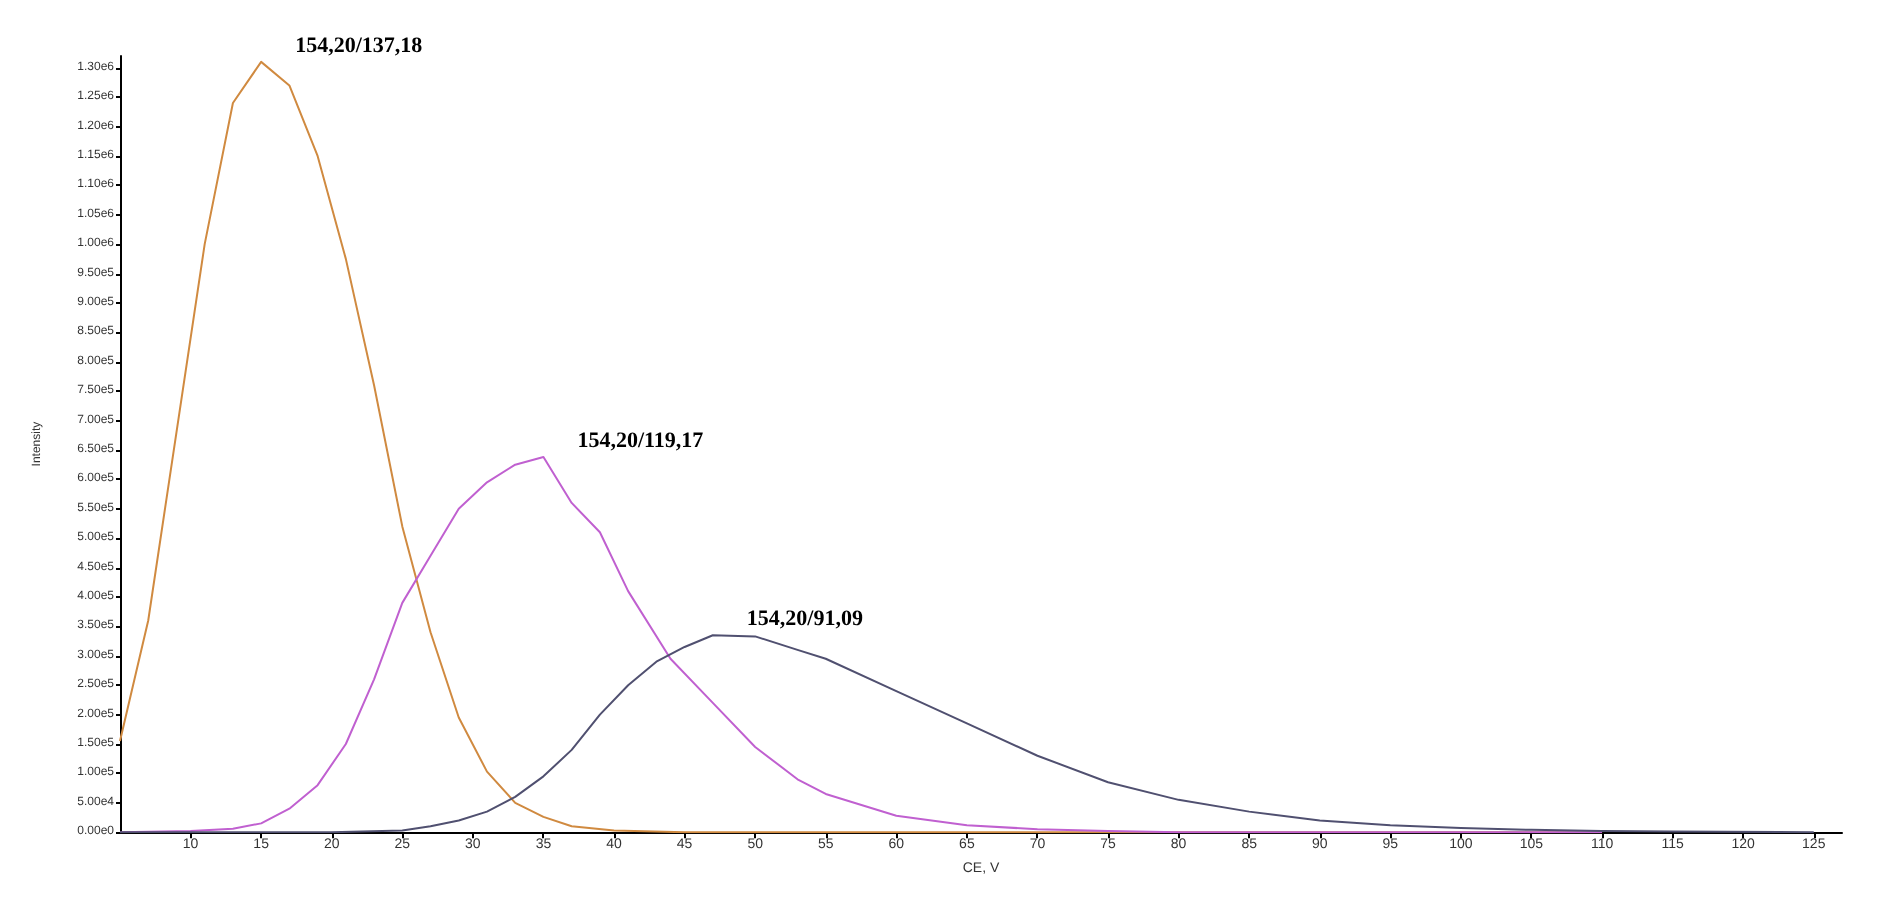  Describe the element at coordinates (805, 619) in the screenshot. I see `series-label: 154,20/91,09` at that location.